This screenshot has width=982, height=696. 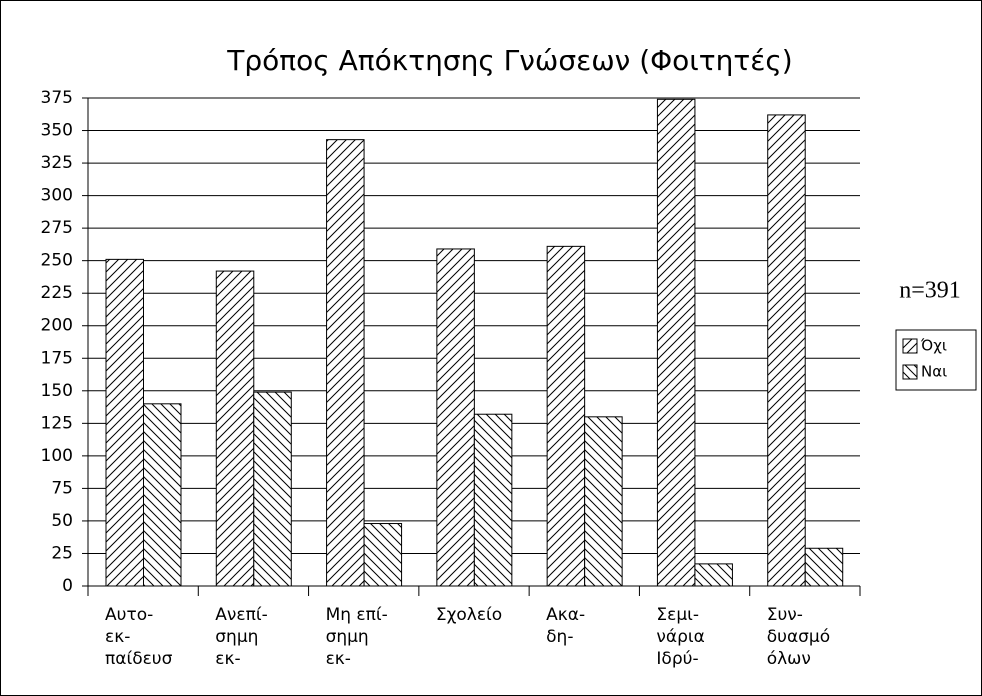 I want to click on x-tick-label: Ακα-, so click(x=565, y=615).